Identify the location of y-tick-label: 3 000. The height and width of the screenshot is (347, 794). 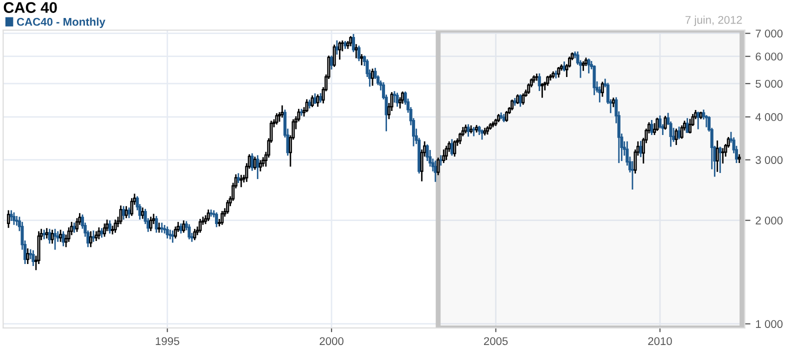
(769, 160).